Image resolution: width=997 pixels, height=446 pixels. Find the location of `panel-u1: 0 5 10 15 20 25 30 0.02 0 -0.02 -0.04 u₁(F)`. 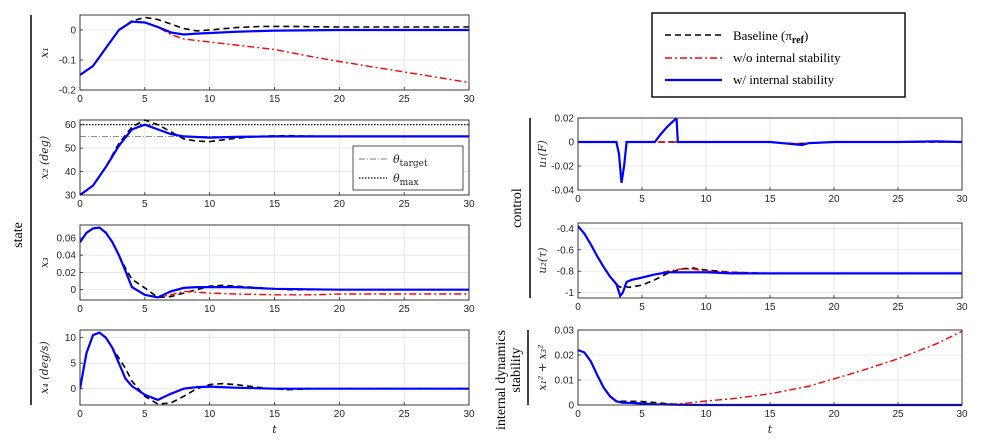

panel-u1: 0 5 10 15 20 25 30 0.02 0 -0.02 -0.04 u₁(F) is located at coordinates (752, 160).